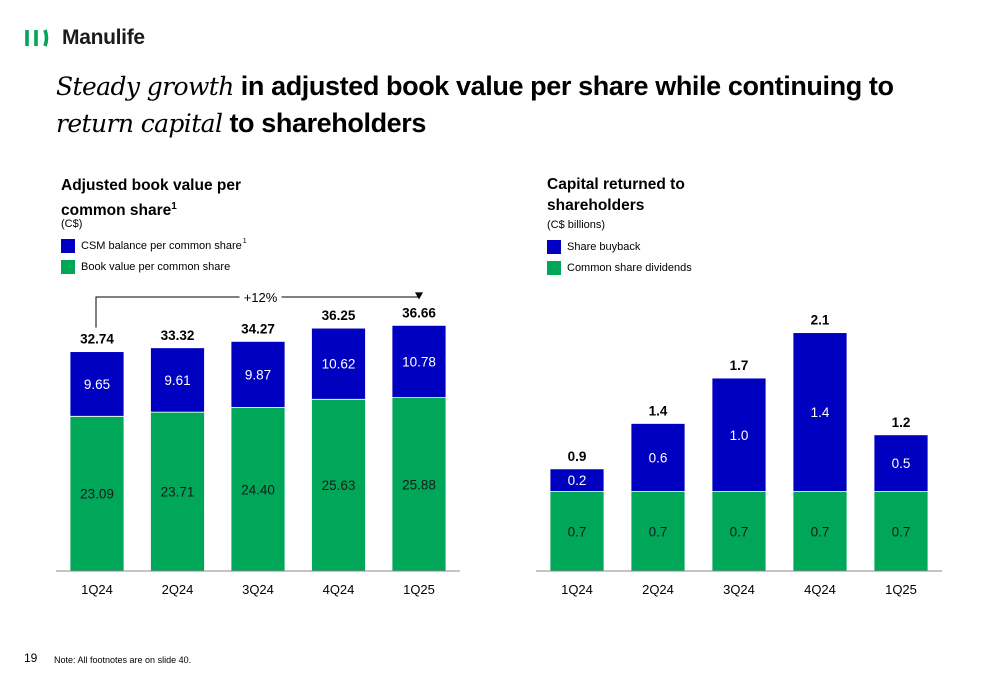  I want to click on left-chart-title-text: common share, so click(116, 211).